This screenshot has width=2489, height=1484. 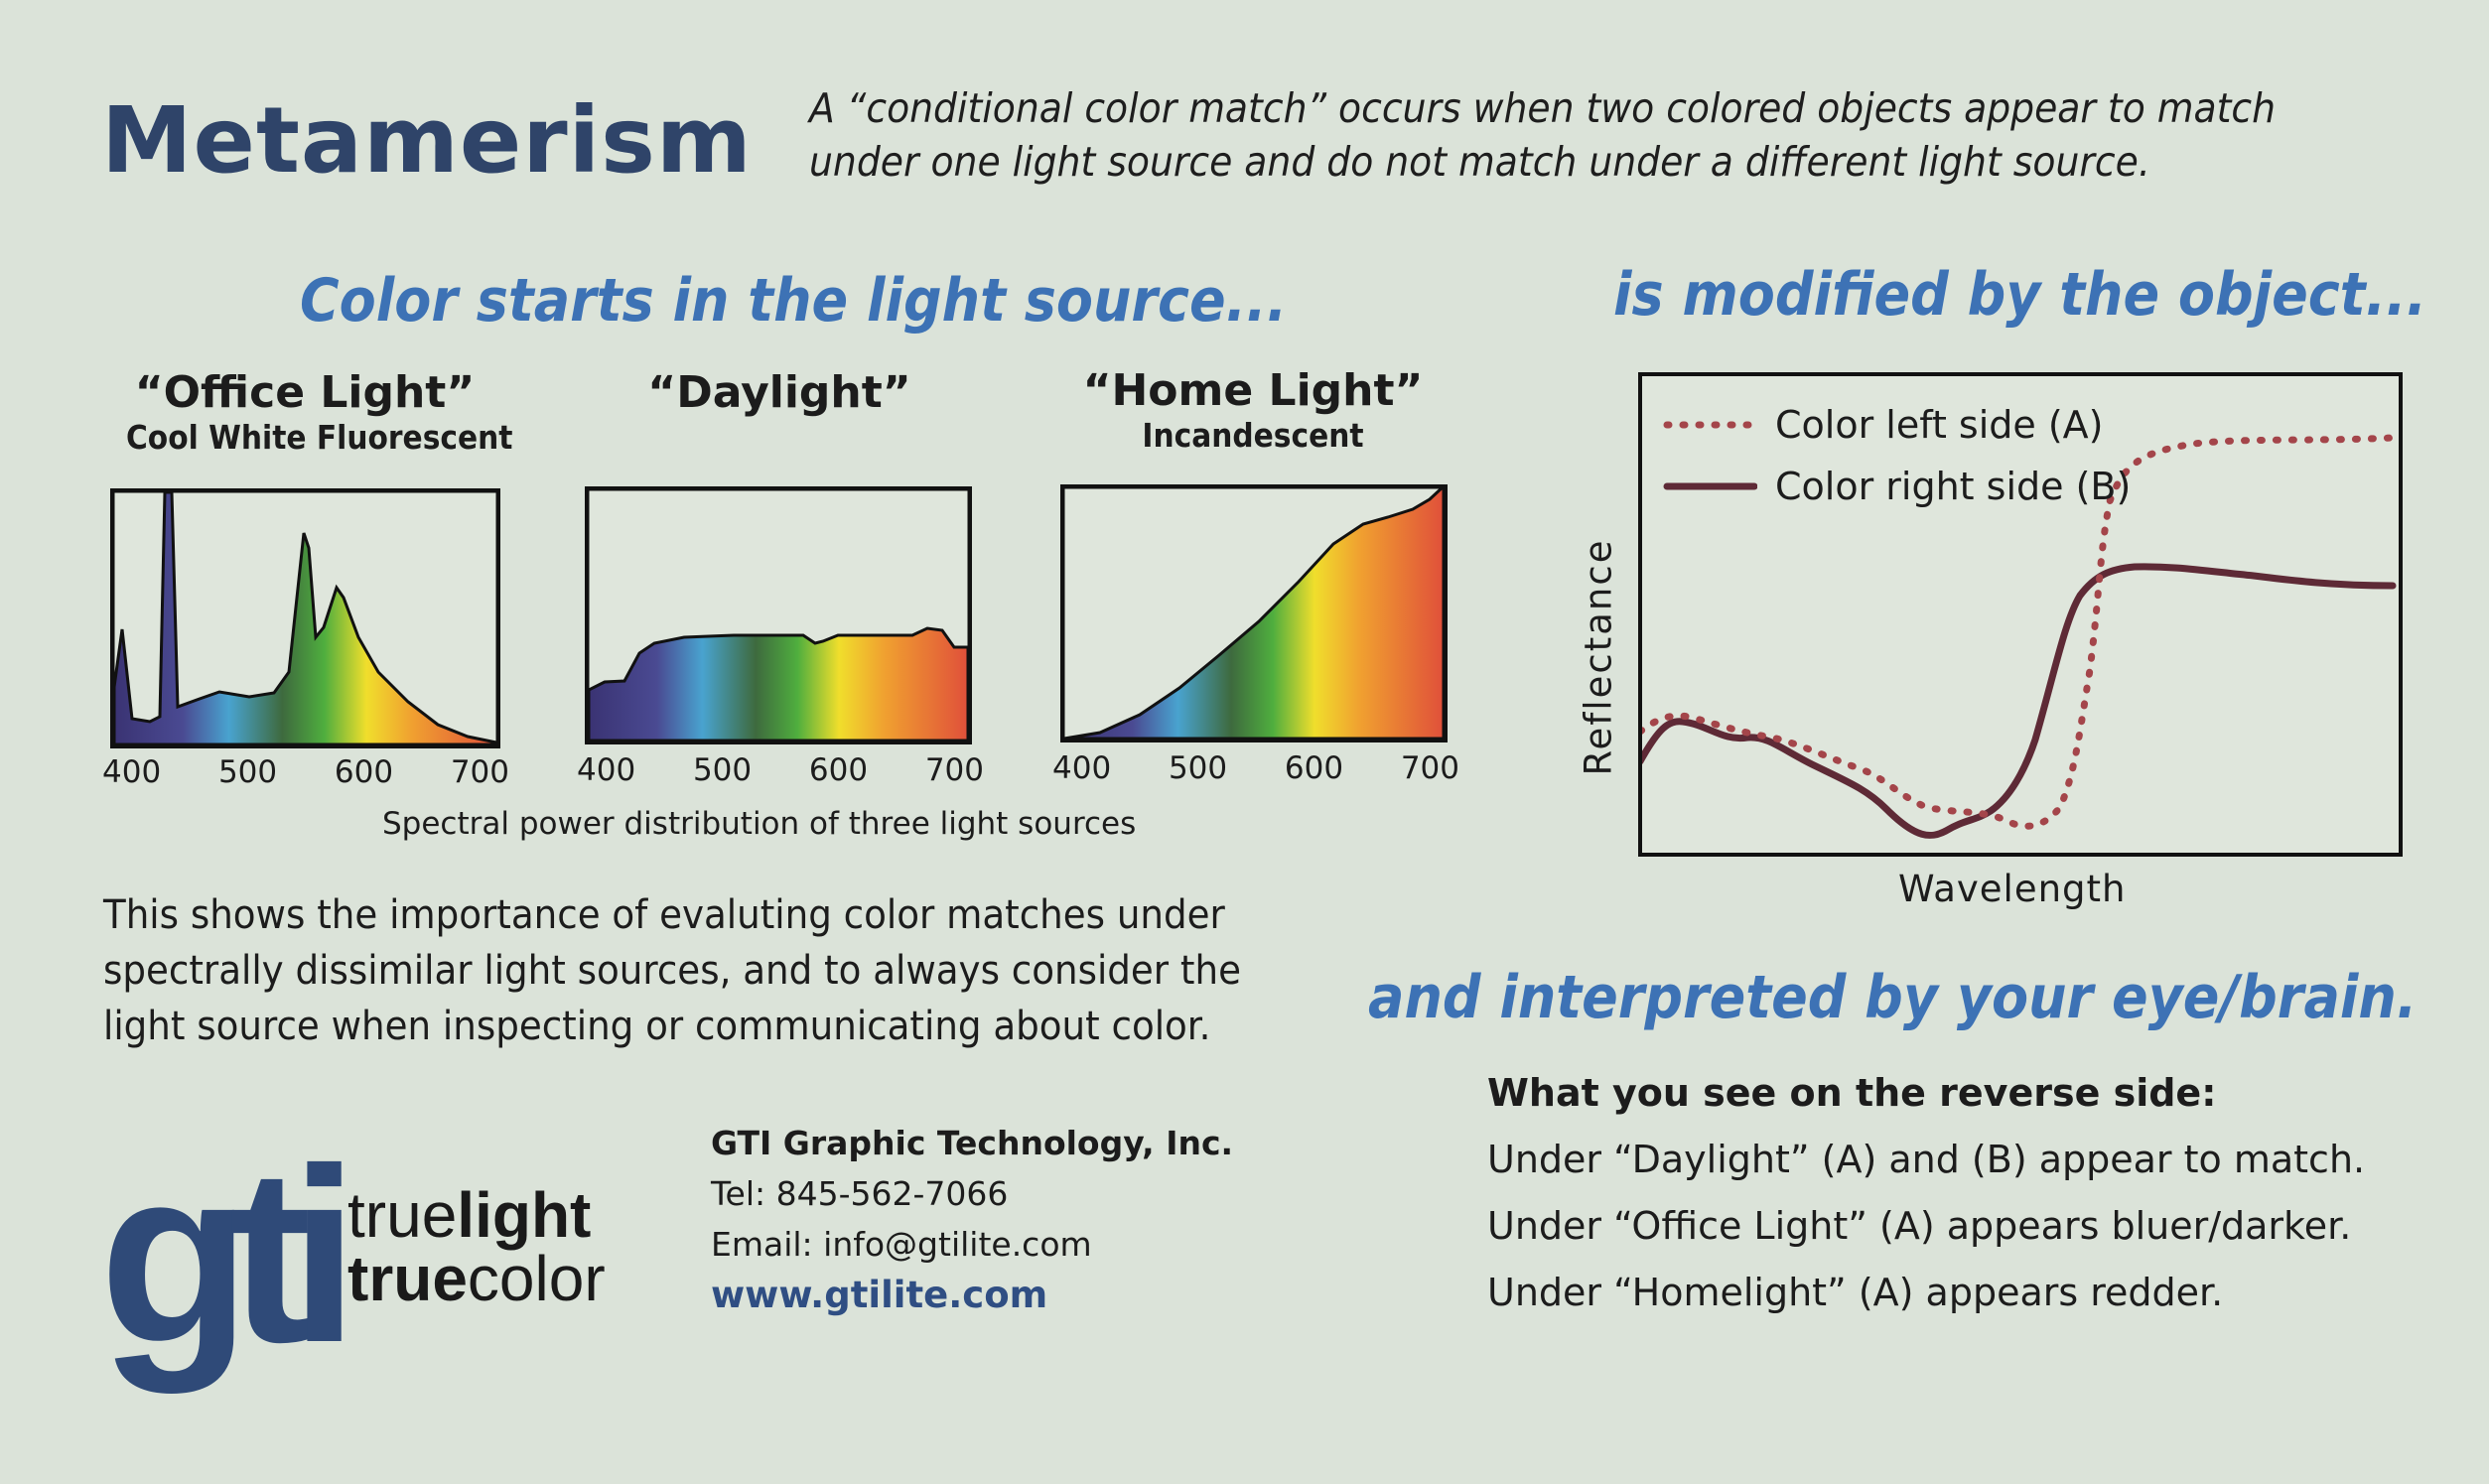 I want to click on logo-tagline: truelight truecolor, so click(x=476, y=1246).